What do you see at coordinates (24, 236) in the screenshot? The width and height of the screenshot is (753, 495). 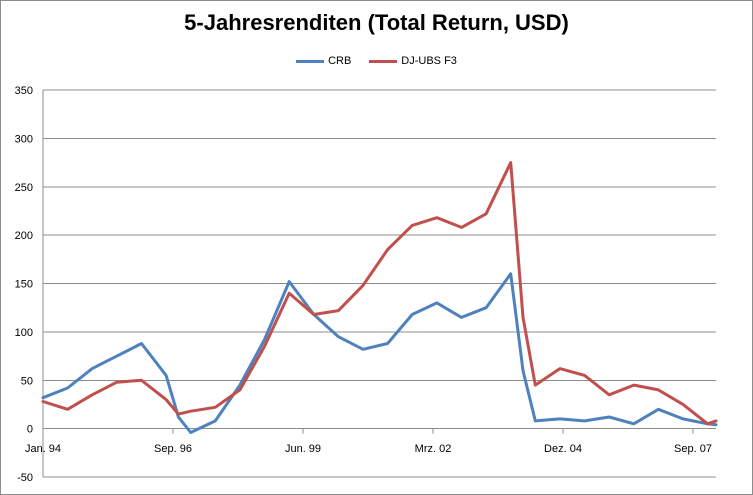 I see `y-tick-label: 200` at bounding box center [24, 236].